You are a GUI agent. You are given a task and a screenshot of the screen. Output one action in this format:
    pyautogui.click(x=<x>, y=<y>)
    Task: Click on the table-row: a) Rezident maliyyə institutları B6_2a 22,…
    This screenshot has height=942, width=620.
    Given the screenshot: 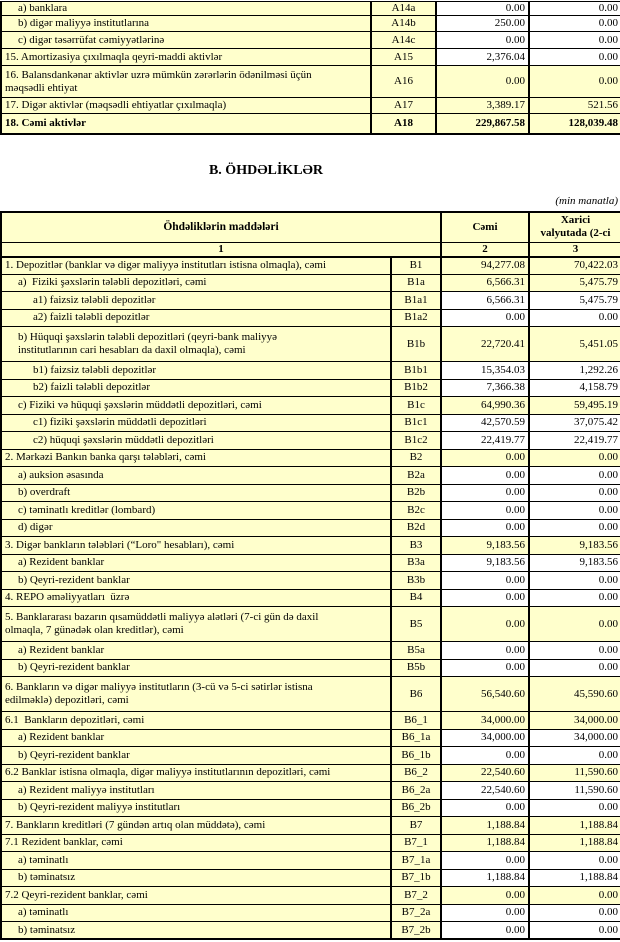 What is the action you would take?
    pyautogui.click(x=310, y=790)
    